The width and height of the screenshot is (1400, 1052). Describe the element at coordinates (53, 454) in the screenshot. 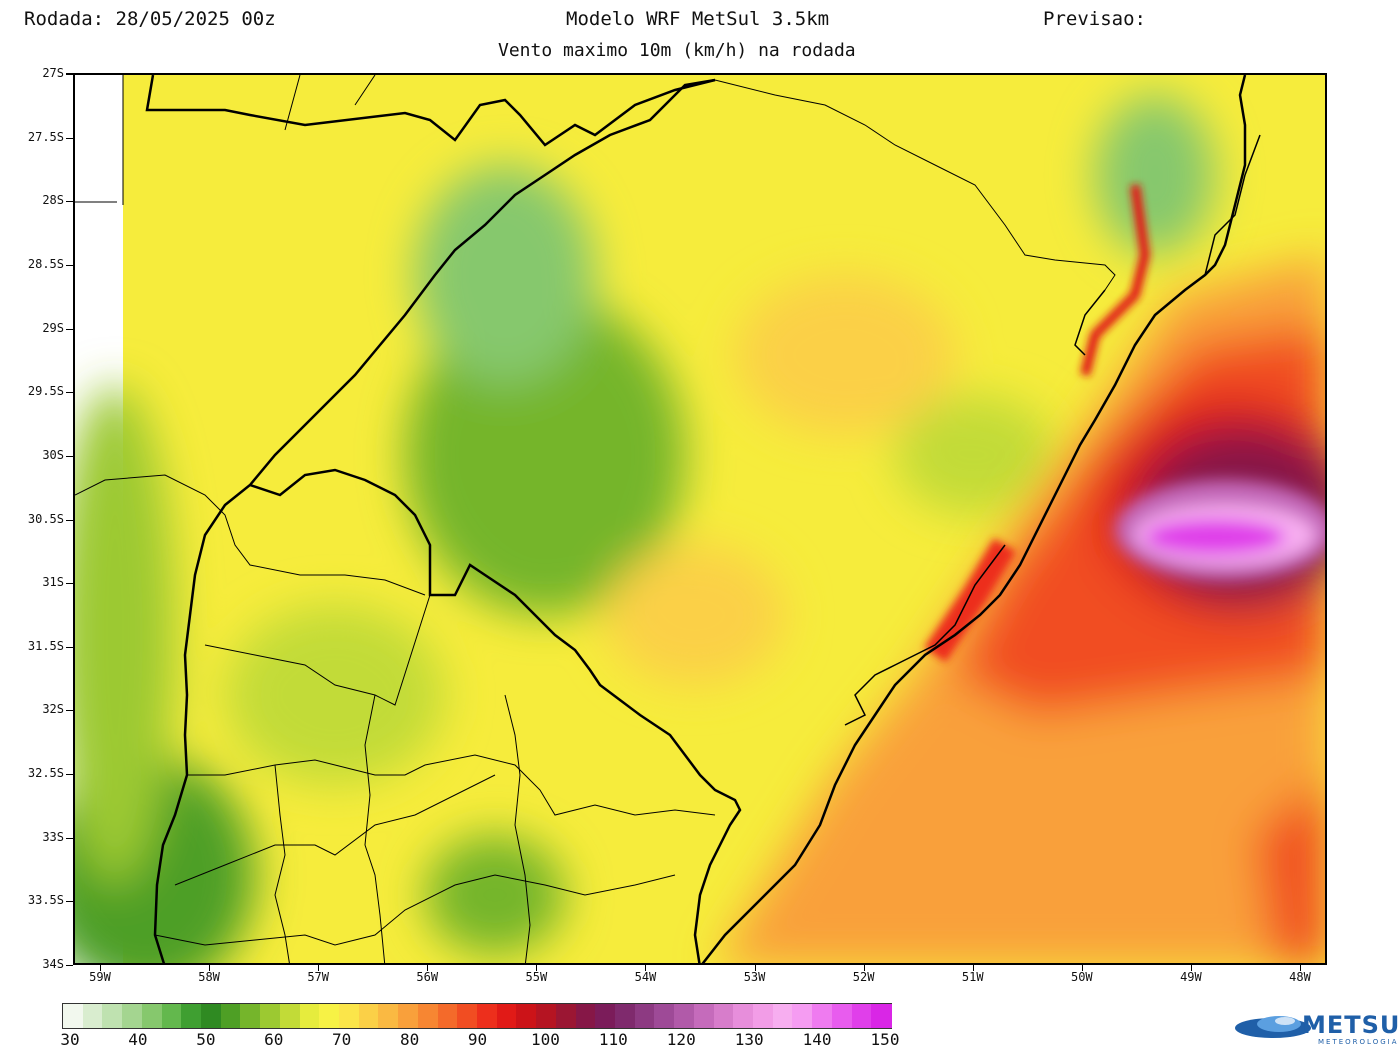

I see `lat-label: 30S` at that location.